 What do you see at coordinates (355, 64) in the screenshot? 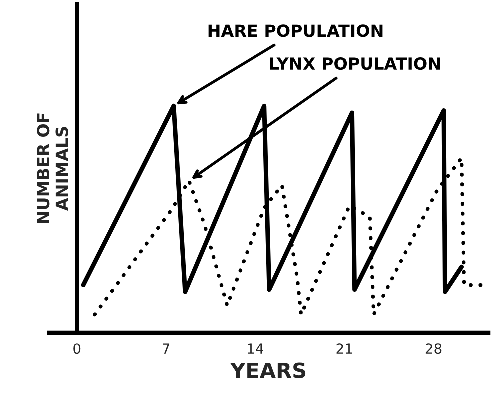
I see `text: LYNX POPULATION` at bounding box center [355, 64].